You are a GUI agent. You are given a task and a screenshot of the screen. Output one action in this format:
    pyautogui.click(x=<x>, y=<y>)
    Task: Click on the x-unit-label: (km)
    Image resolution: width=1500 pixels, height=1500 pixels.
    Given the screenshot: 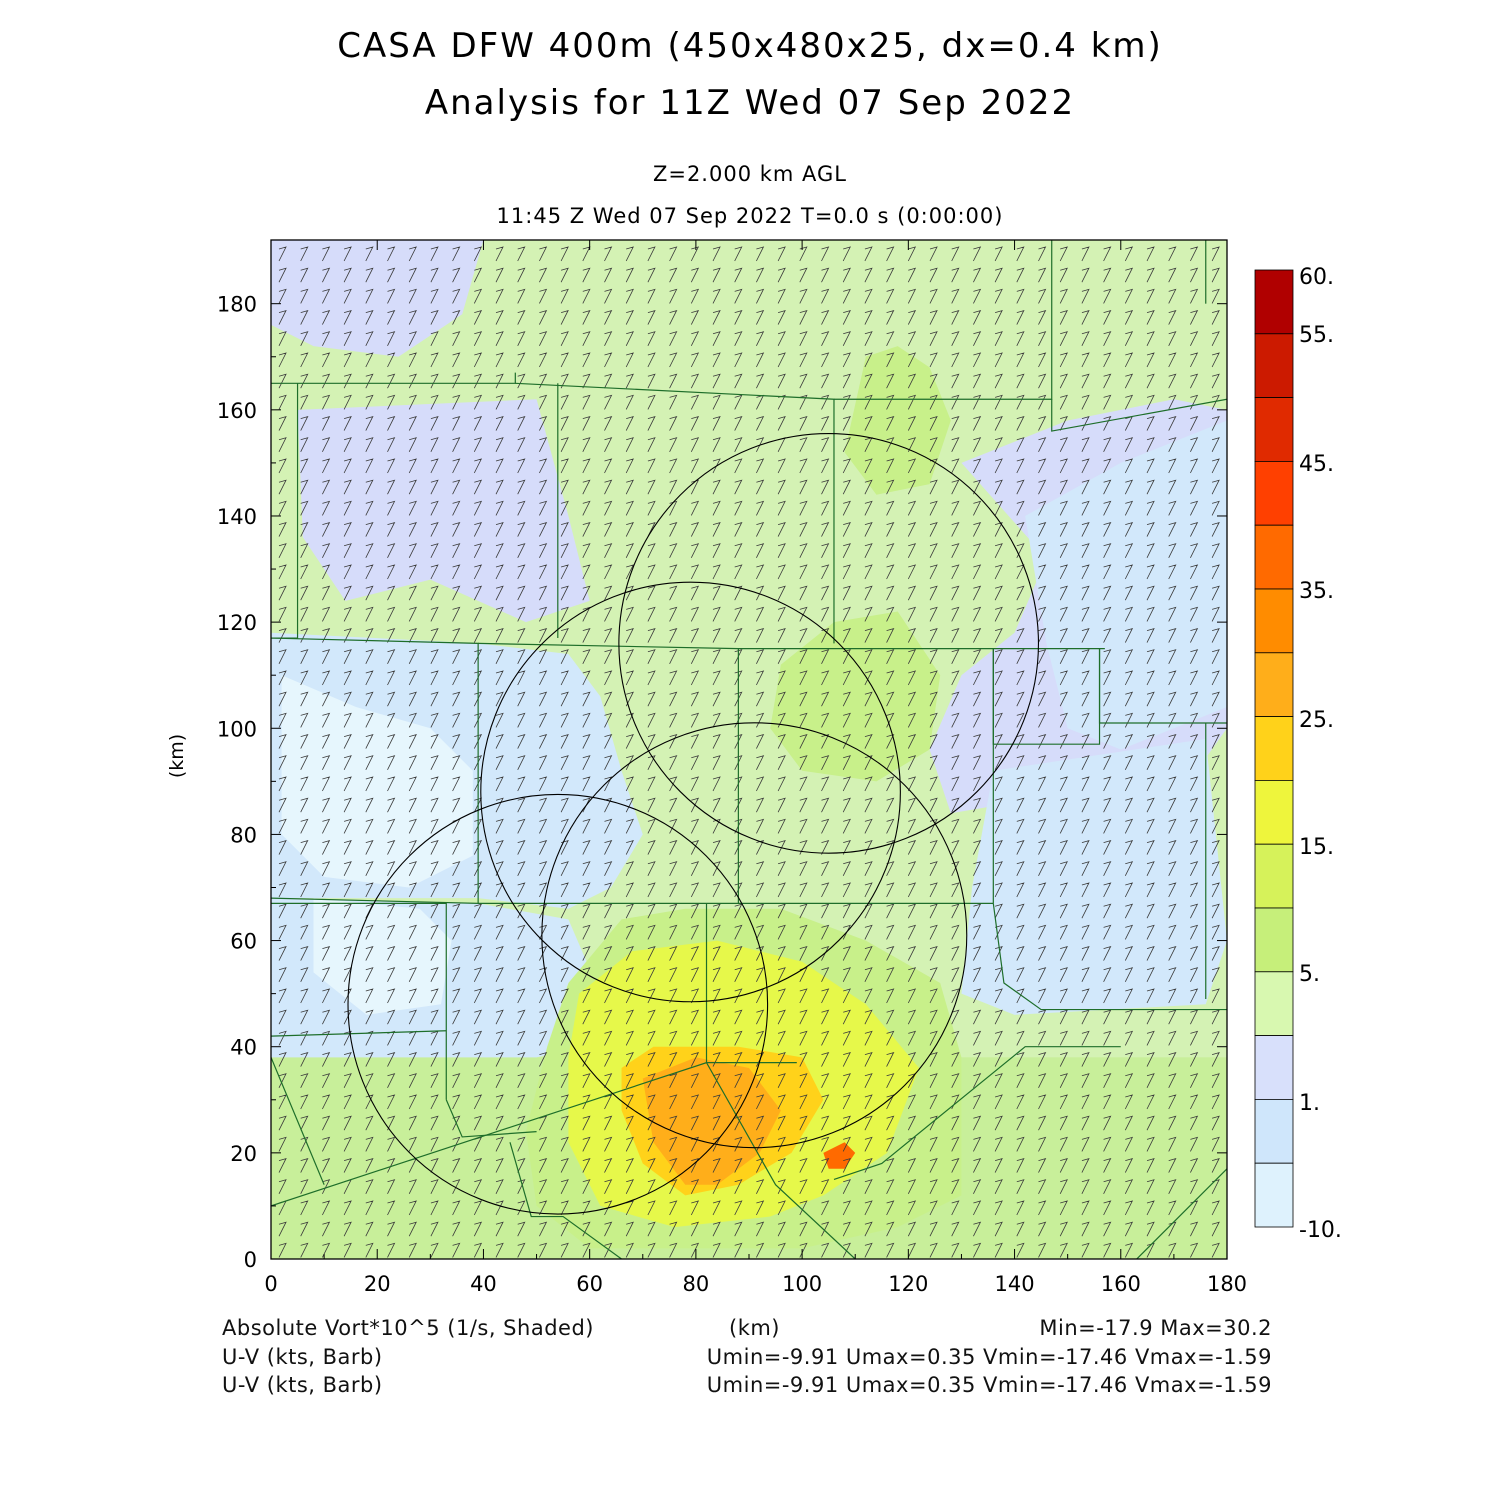 What is the action you would take?
    pyautogui.click(x=755, y=1328)
    